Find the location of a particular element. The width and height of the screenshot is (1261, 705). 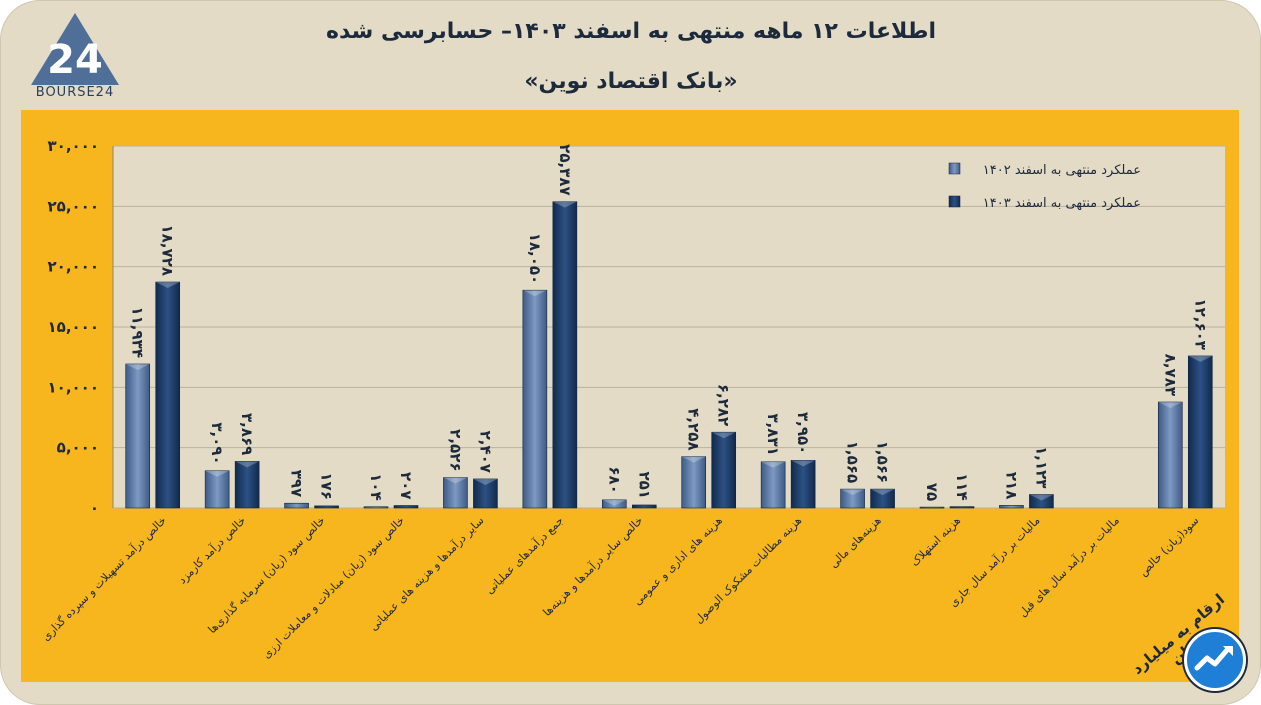

bourse24-logo-icon: 24 is located at coordinates (75, 56).